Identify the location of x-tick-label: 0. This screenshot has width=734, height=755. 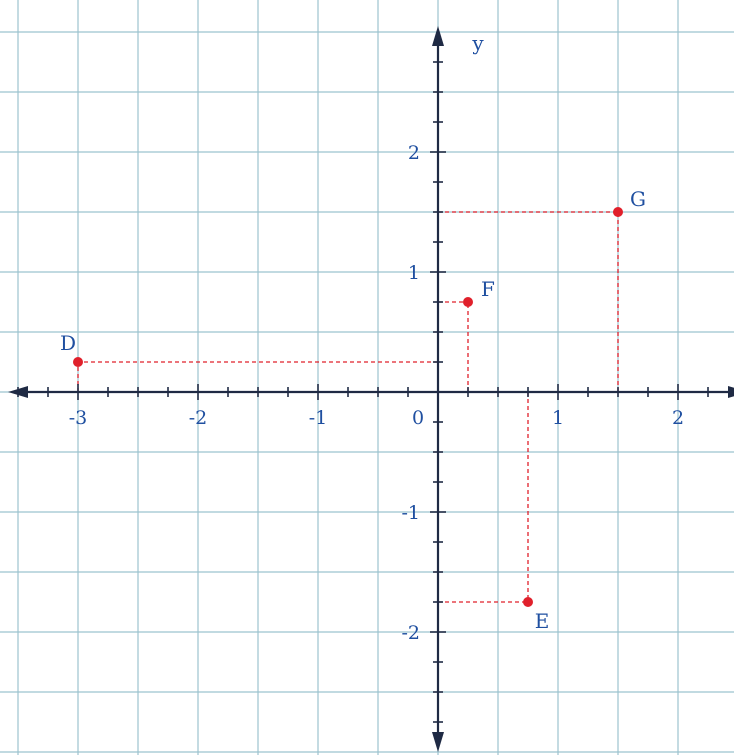
(418, 418).